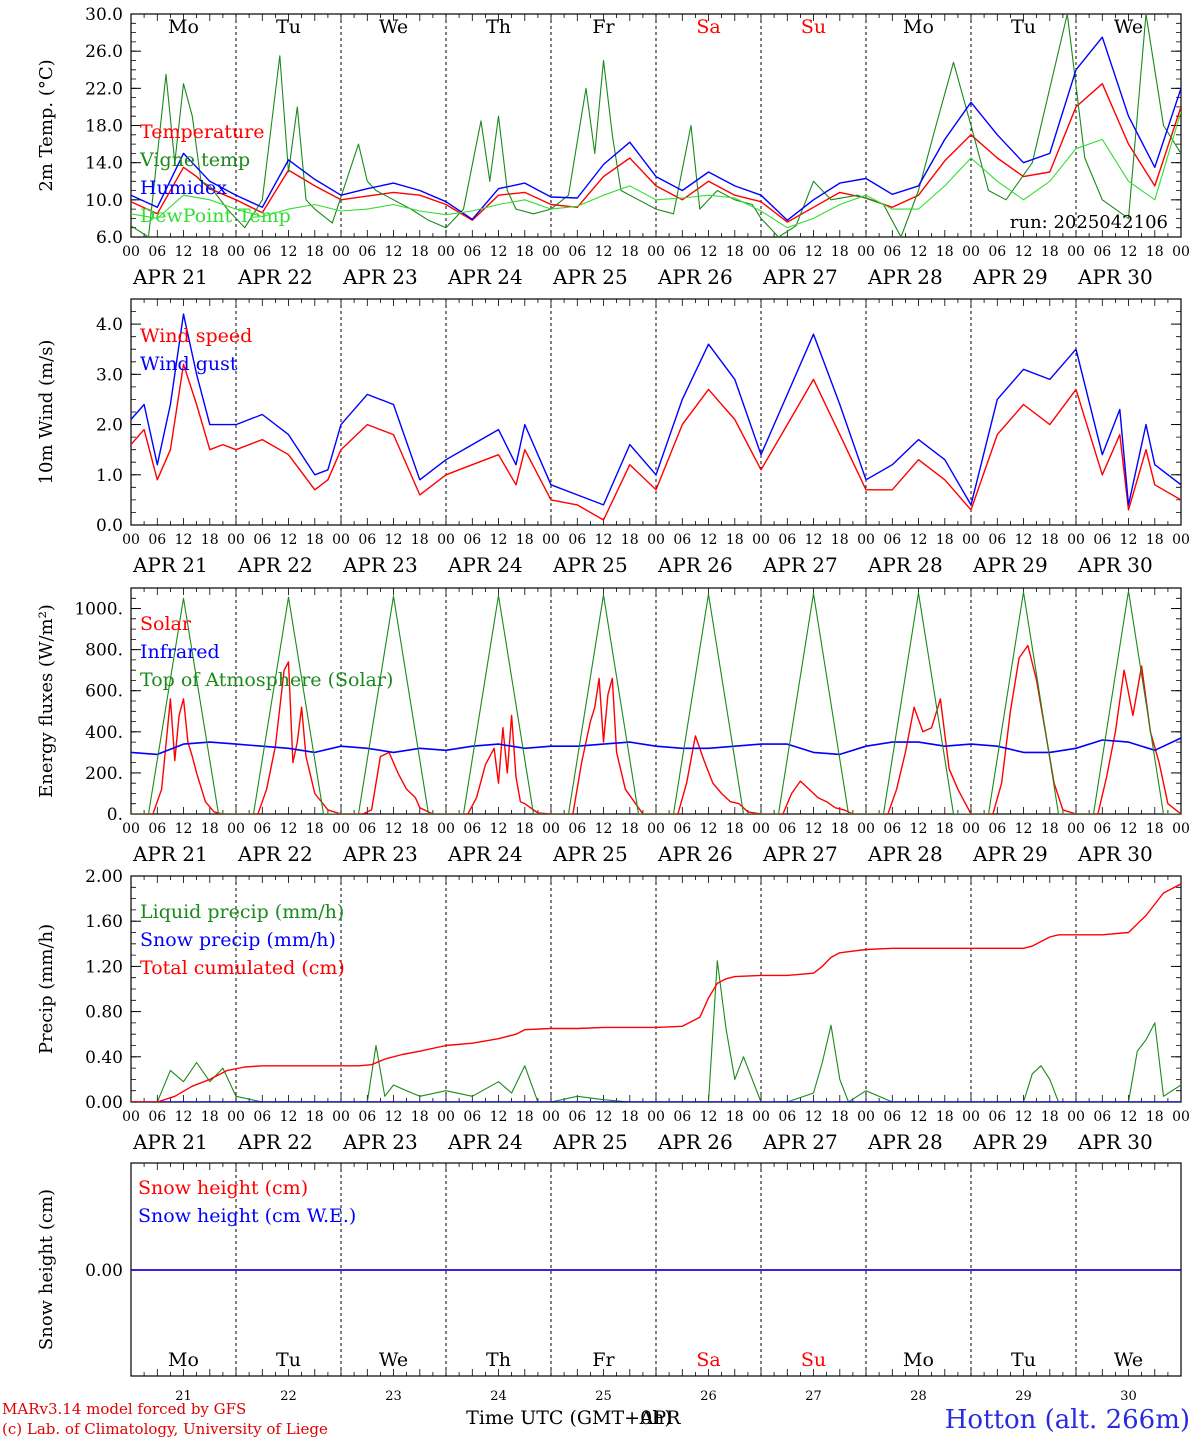 This screenshot has width=1194, height=1440. What do you see at coordinates (183, 1360) in the screenshot?
I see `day-name: Mo` at bounding box center [183, 1360].